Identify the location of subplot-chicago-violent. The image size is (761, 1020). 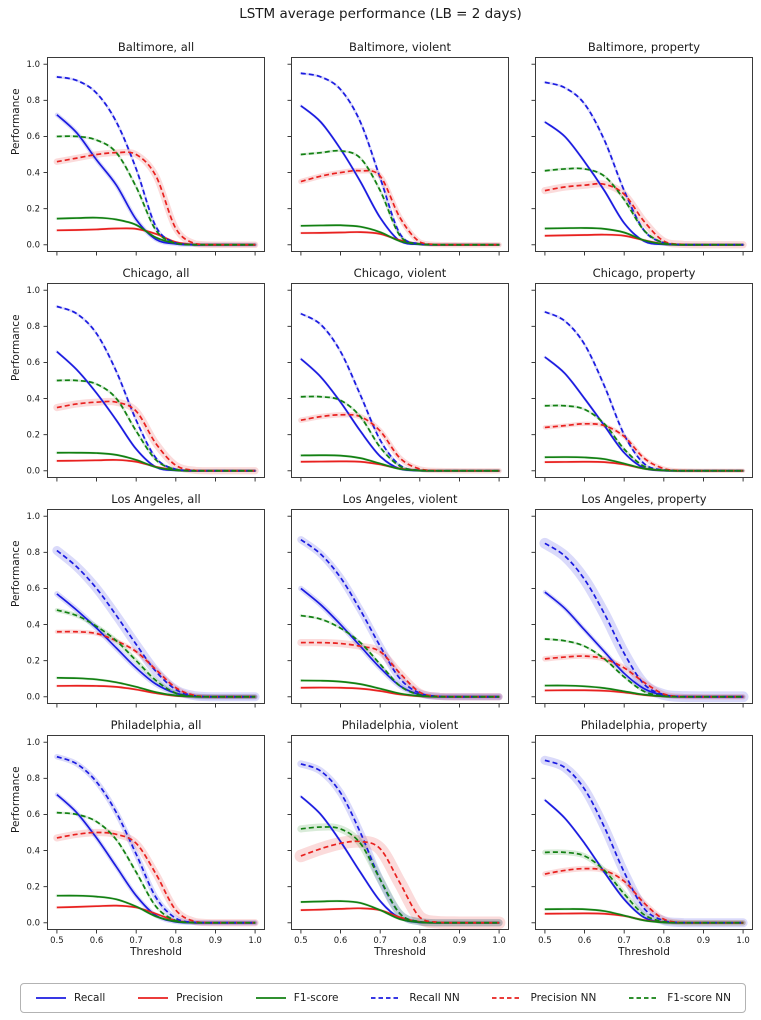
(398, 382).